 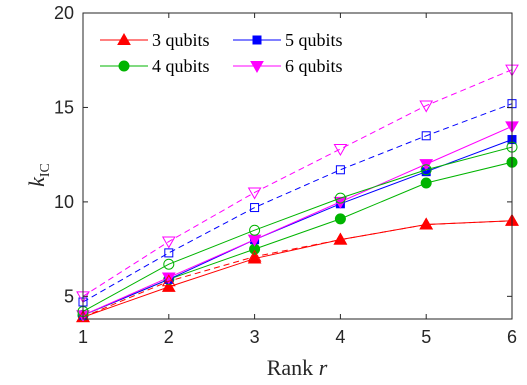 I want to click on y-axis-label: kIC, so click(x=38, y=175).